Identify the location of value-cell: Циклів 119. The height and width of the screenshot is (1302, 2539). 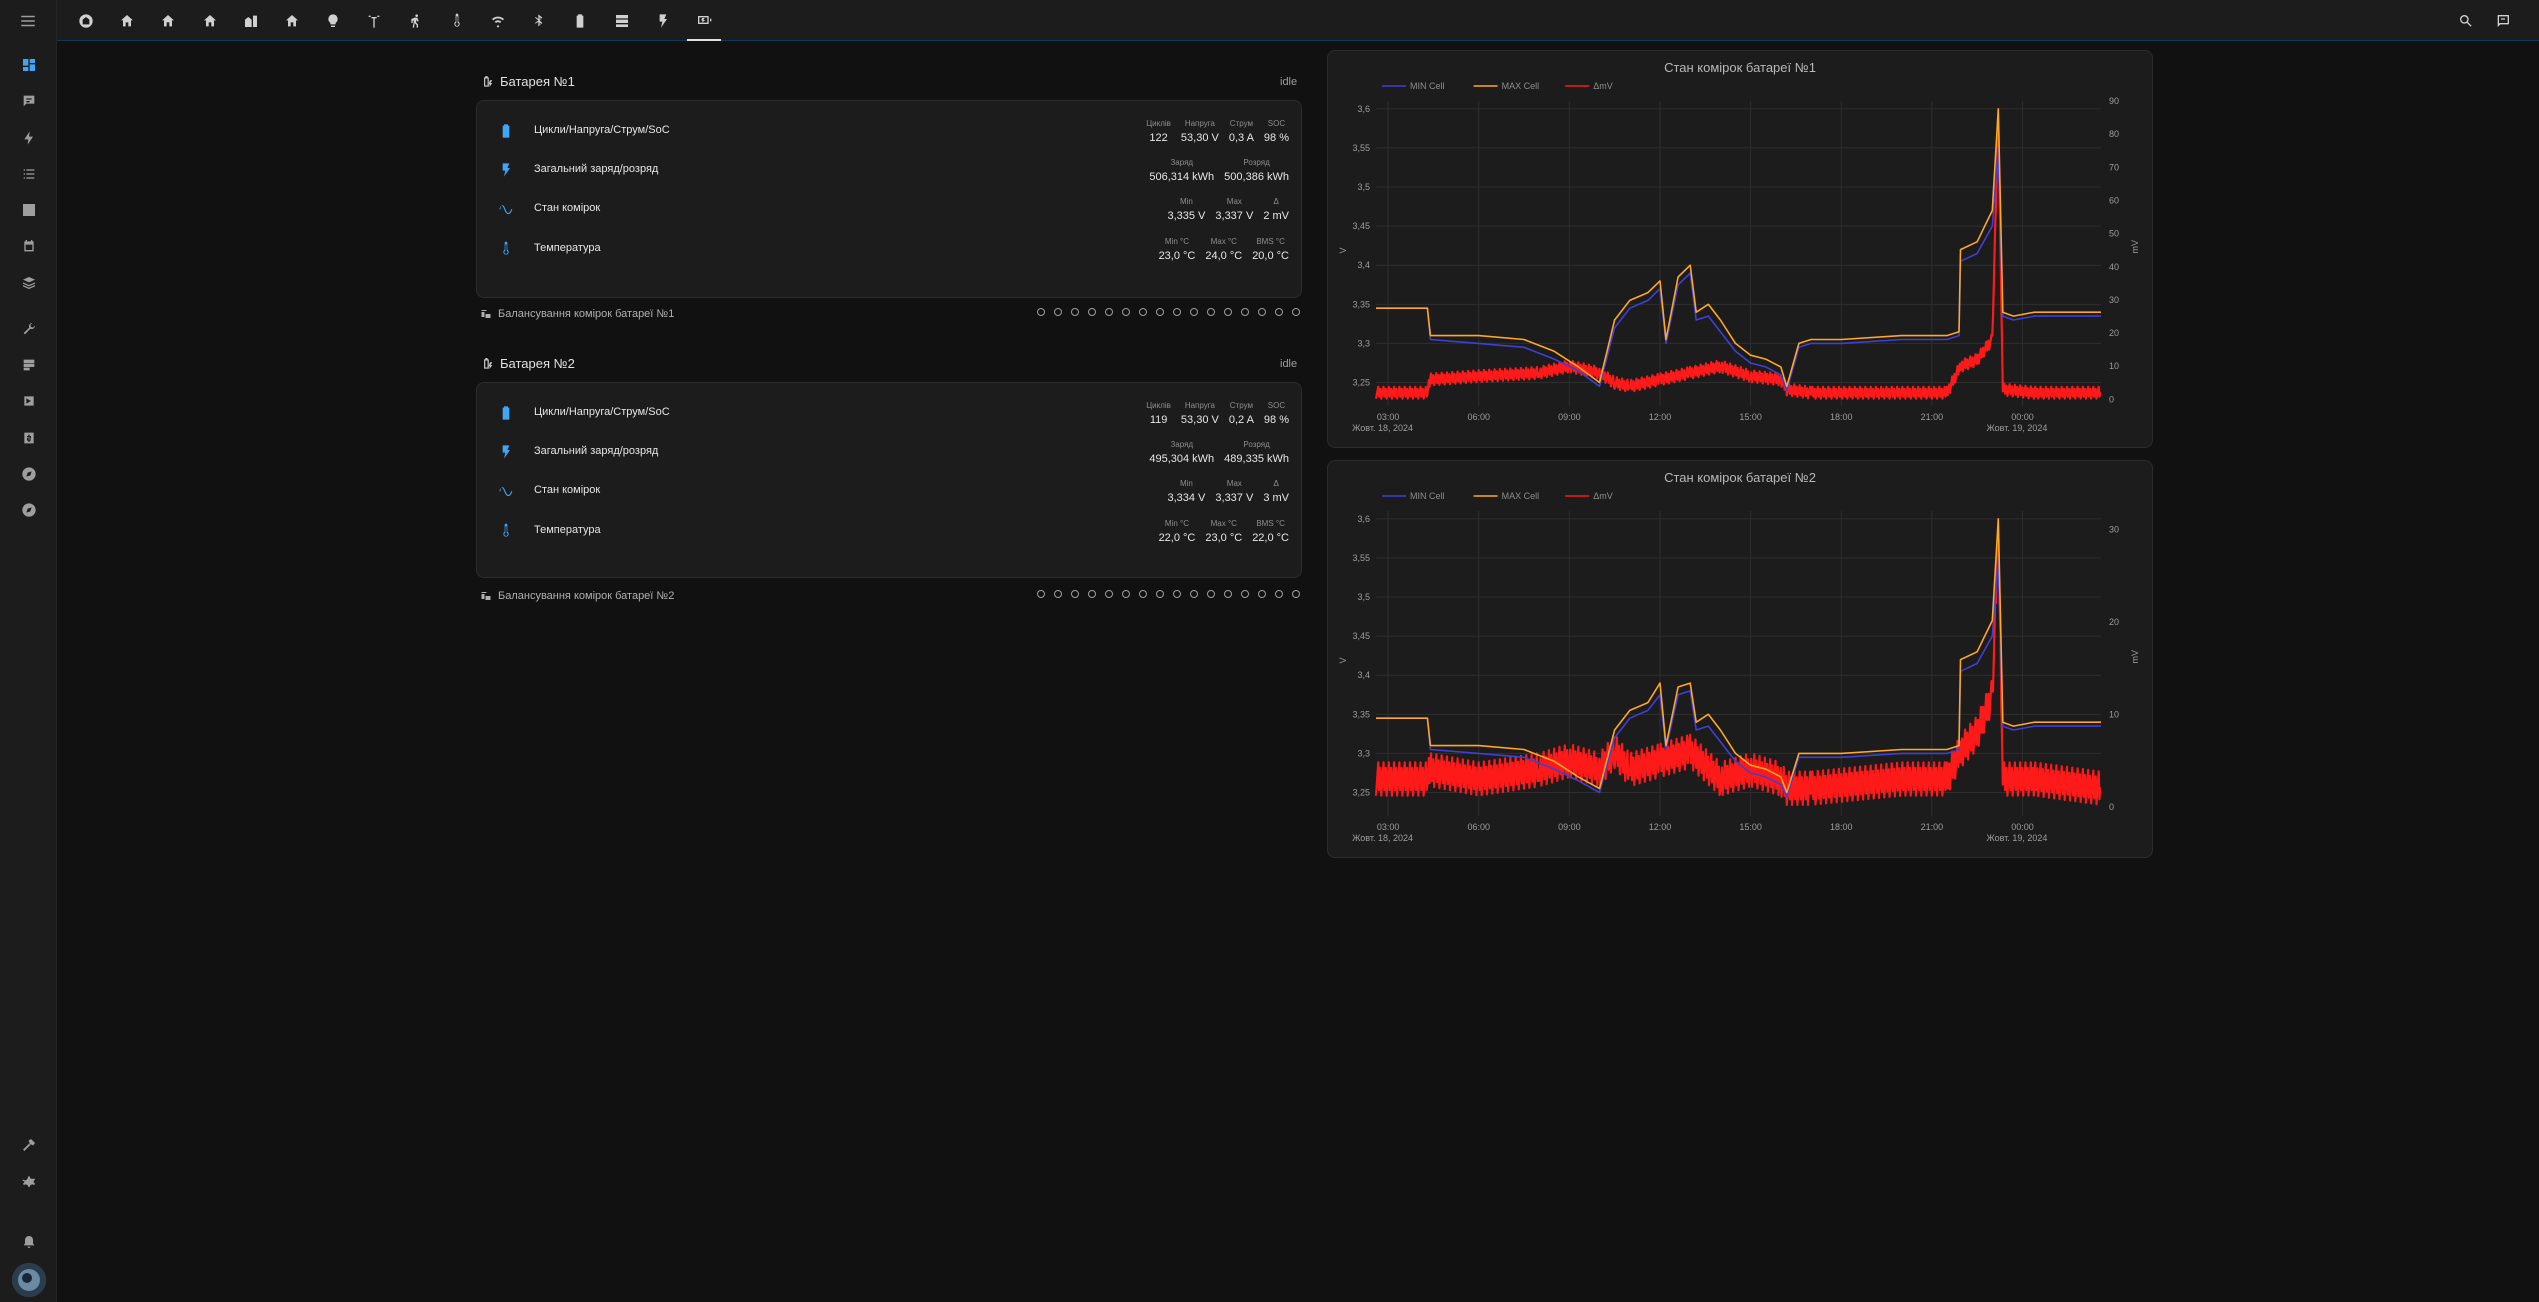
(1158, 413).